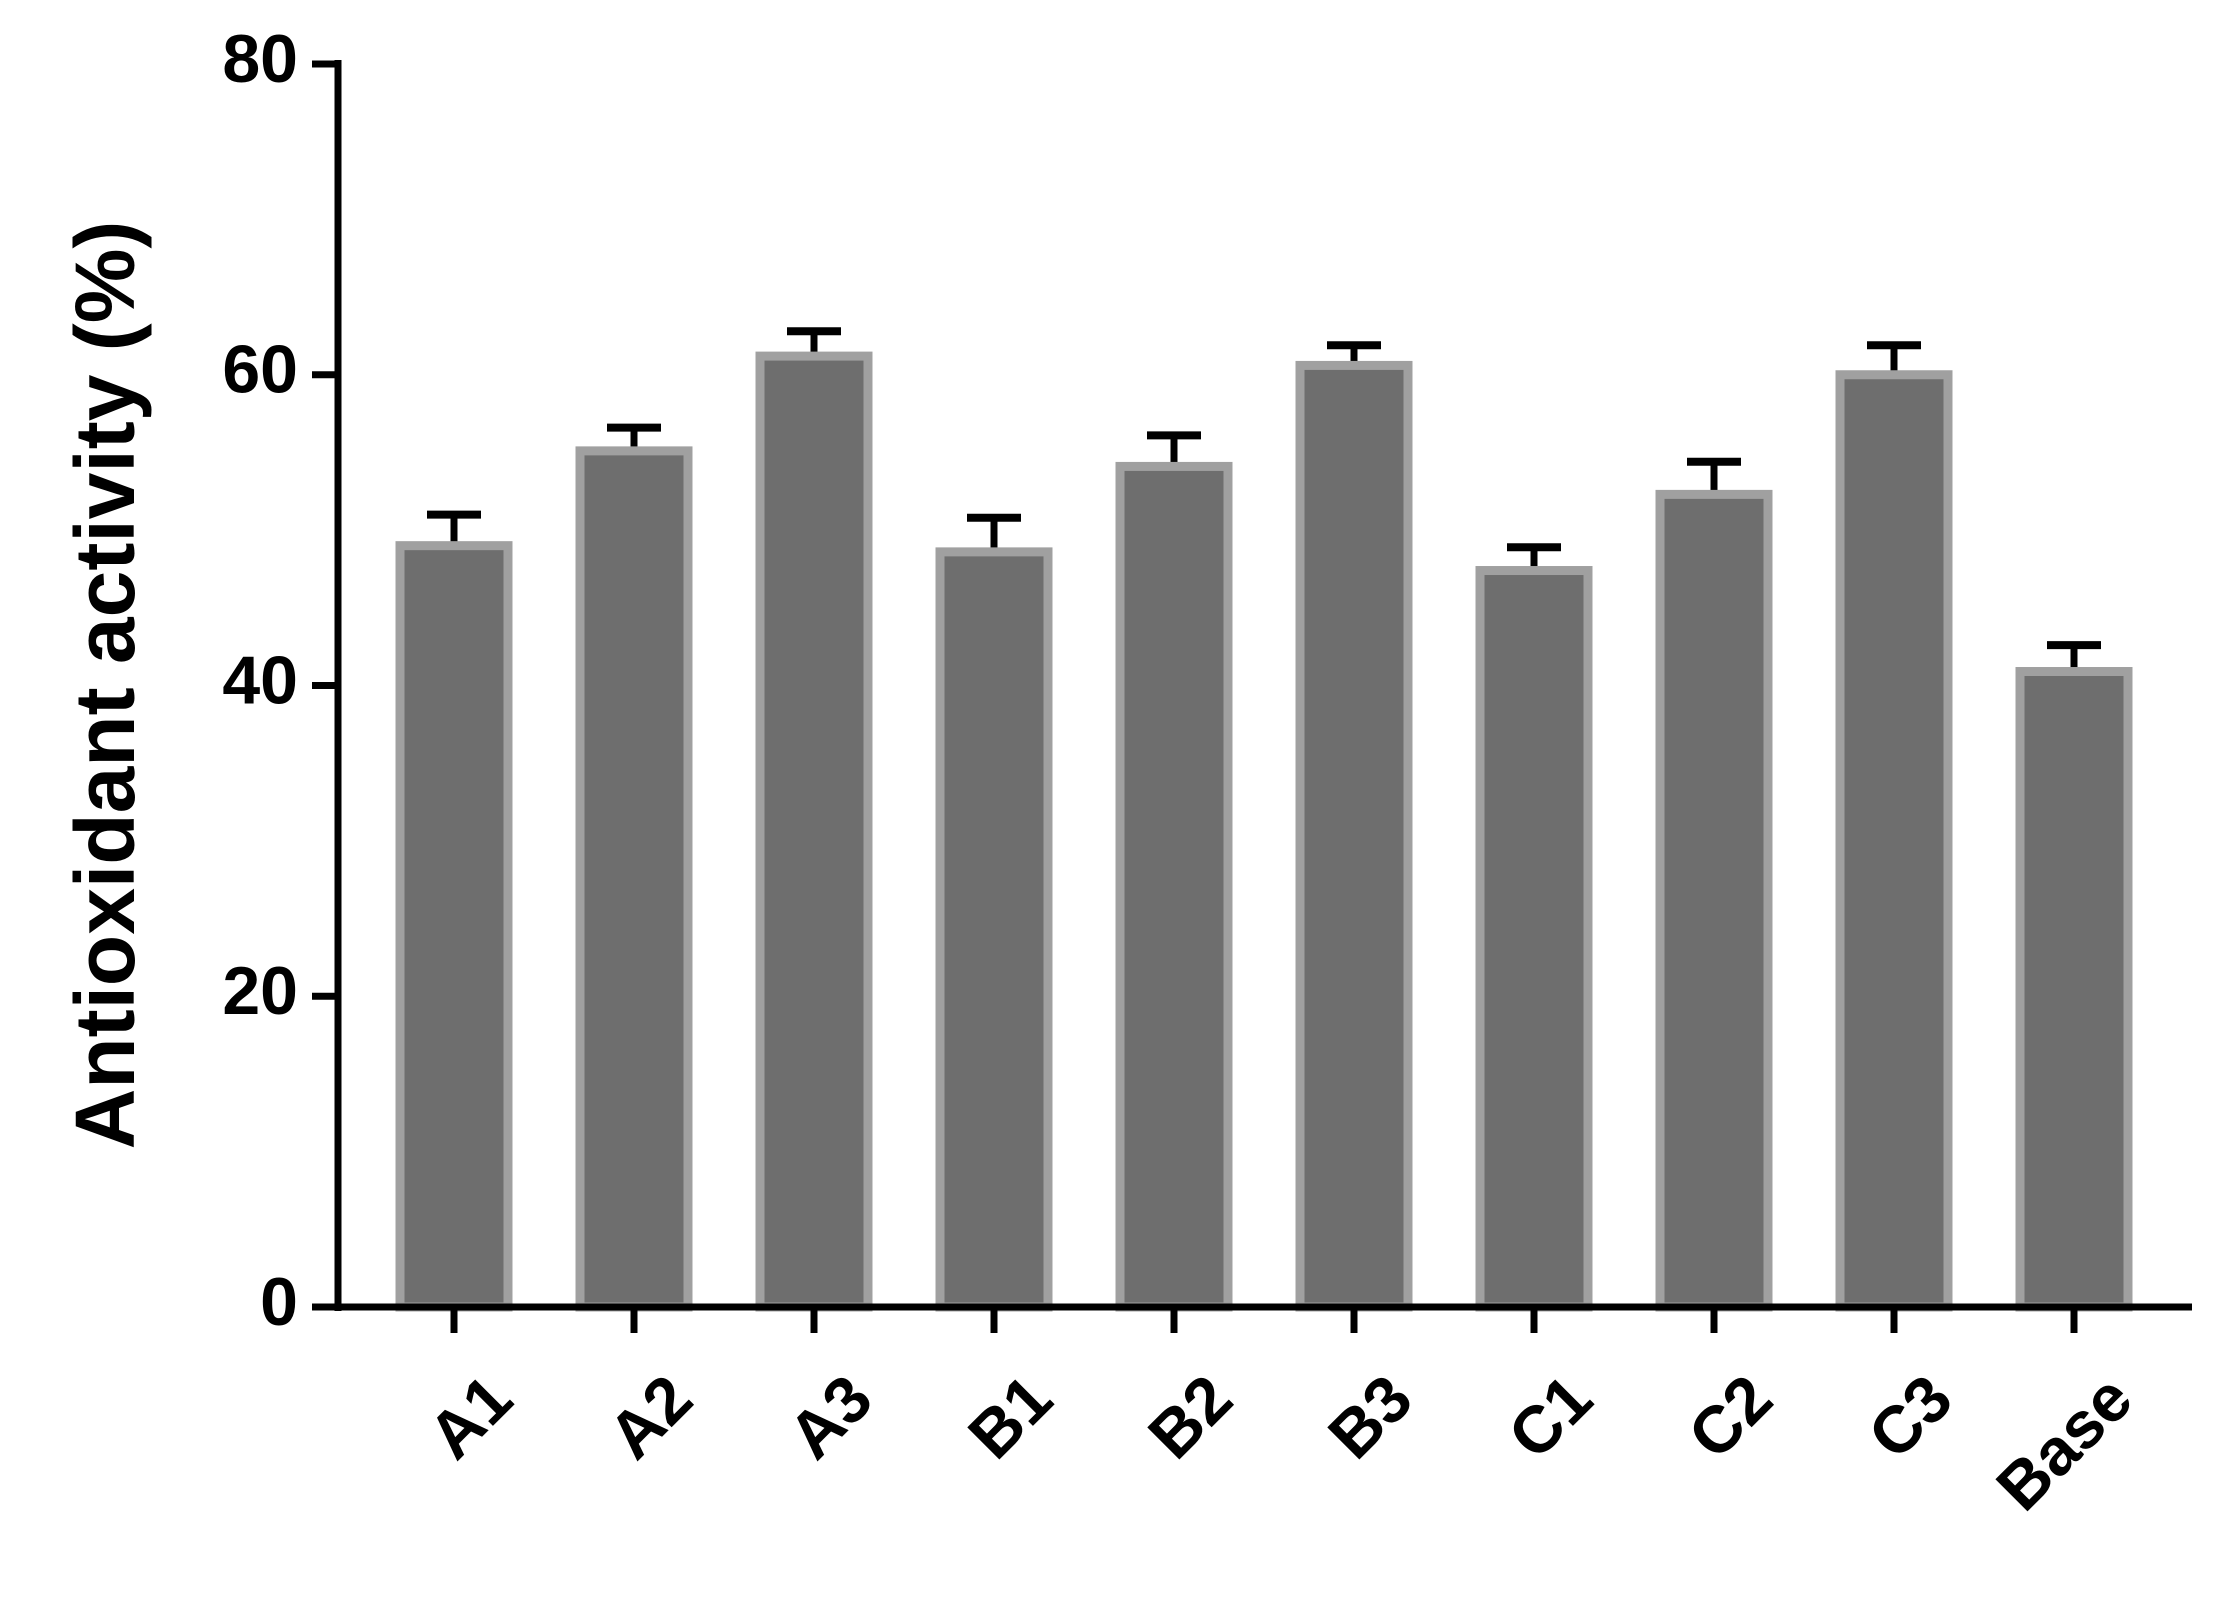 This screenshot has width=2226, height=1599. Describe the element at coordinates (650, 1417) in the screenshot. I see `x-tick-label: A2` at that location.